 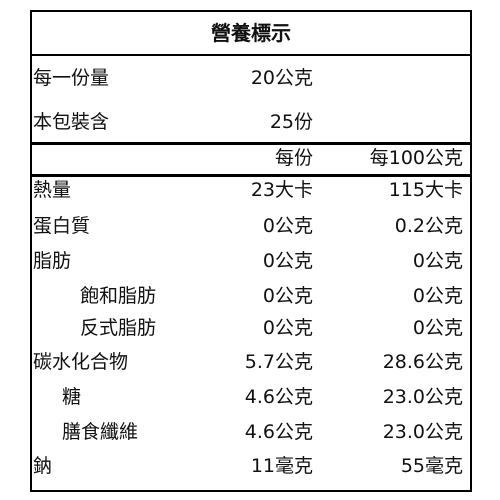 I want to click on column-header: 每份, so click(x=293, y=158).